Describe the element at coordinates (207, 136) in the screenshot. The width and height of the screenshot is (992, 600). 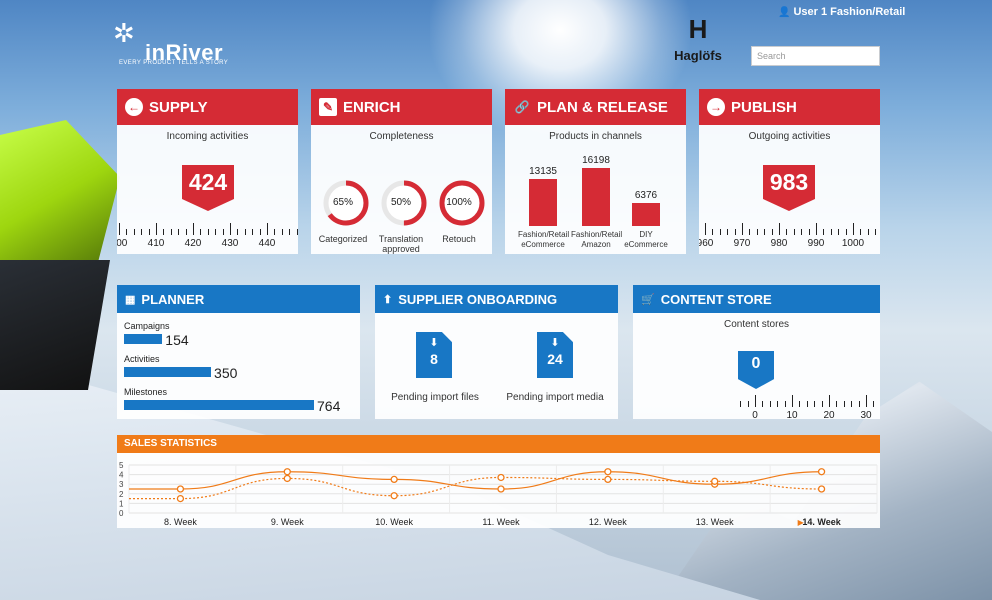
I see `supply-subtitle: Incoming activities` at that location.